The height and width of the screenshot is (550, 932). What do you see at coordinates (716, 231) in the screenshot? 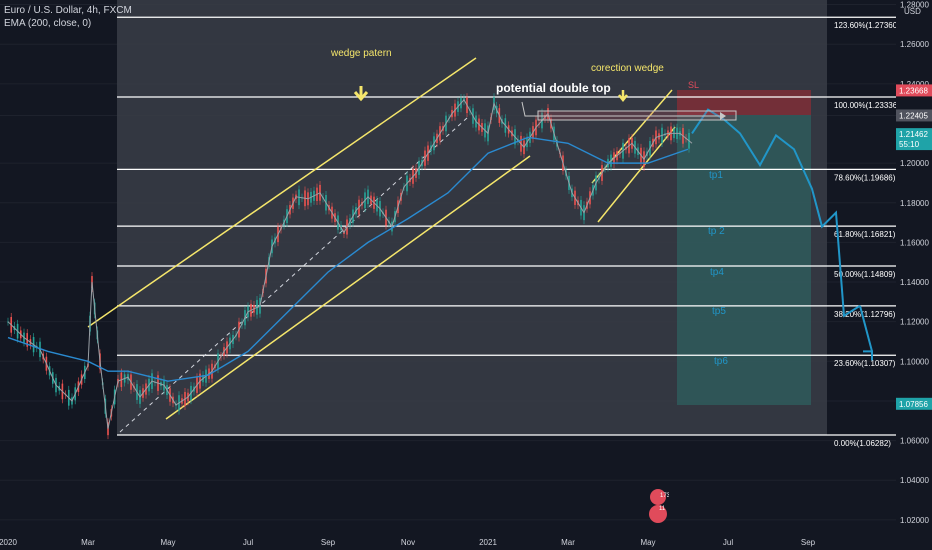
I see `annotation-tp2: tp 2` at bounding box center [716, 231].